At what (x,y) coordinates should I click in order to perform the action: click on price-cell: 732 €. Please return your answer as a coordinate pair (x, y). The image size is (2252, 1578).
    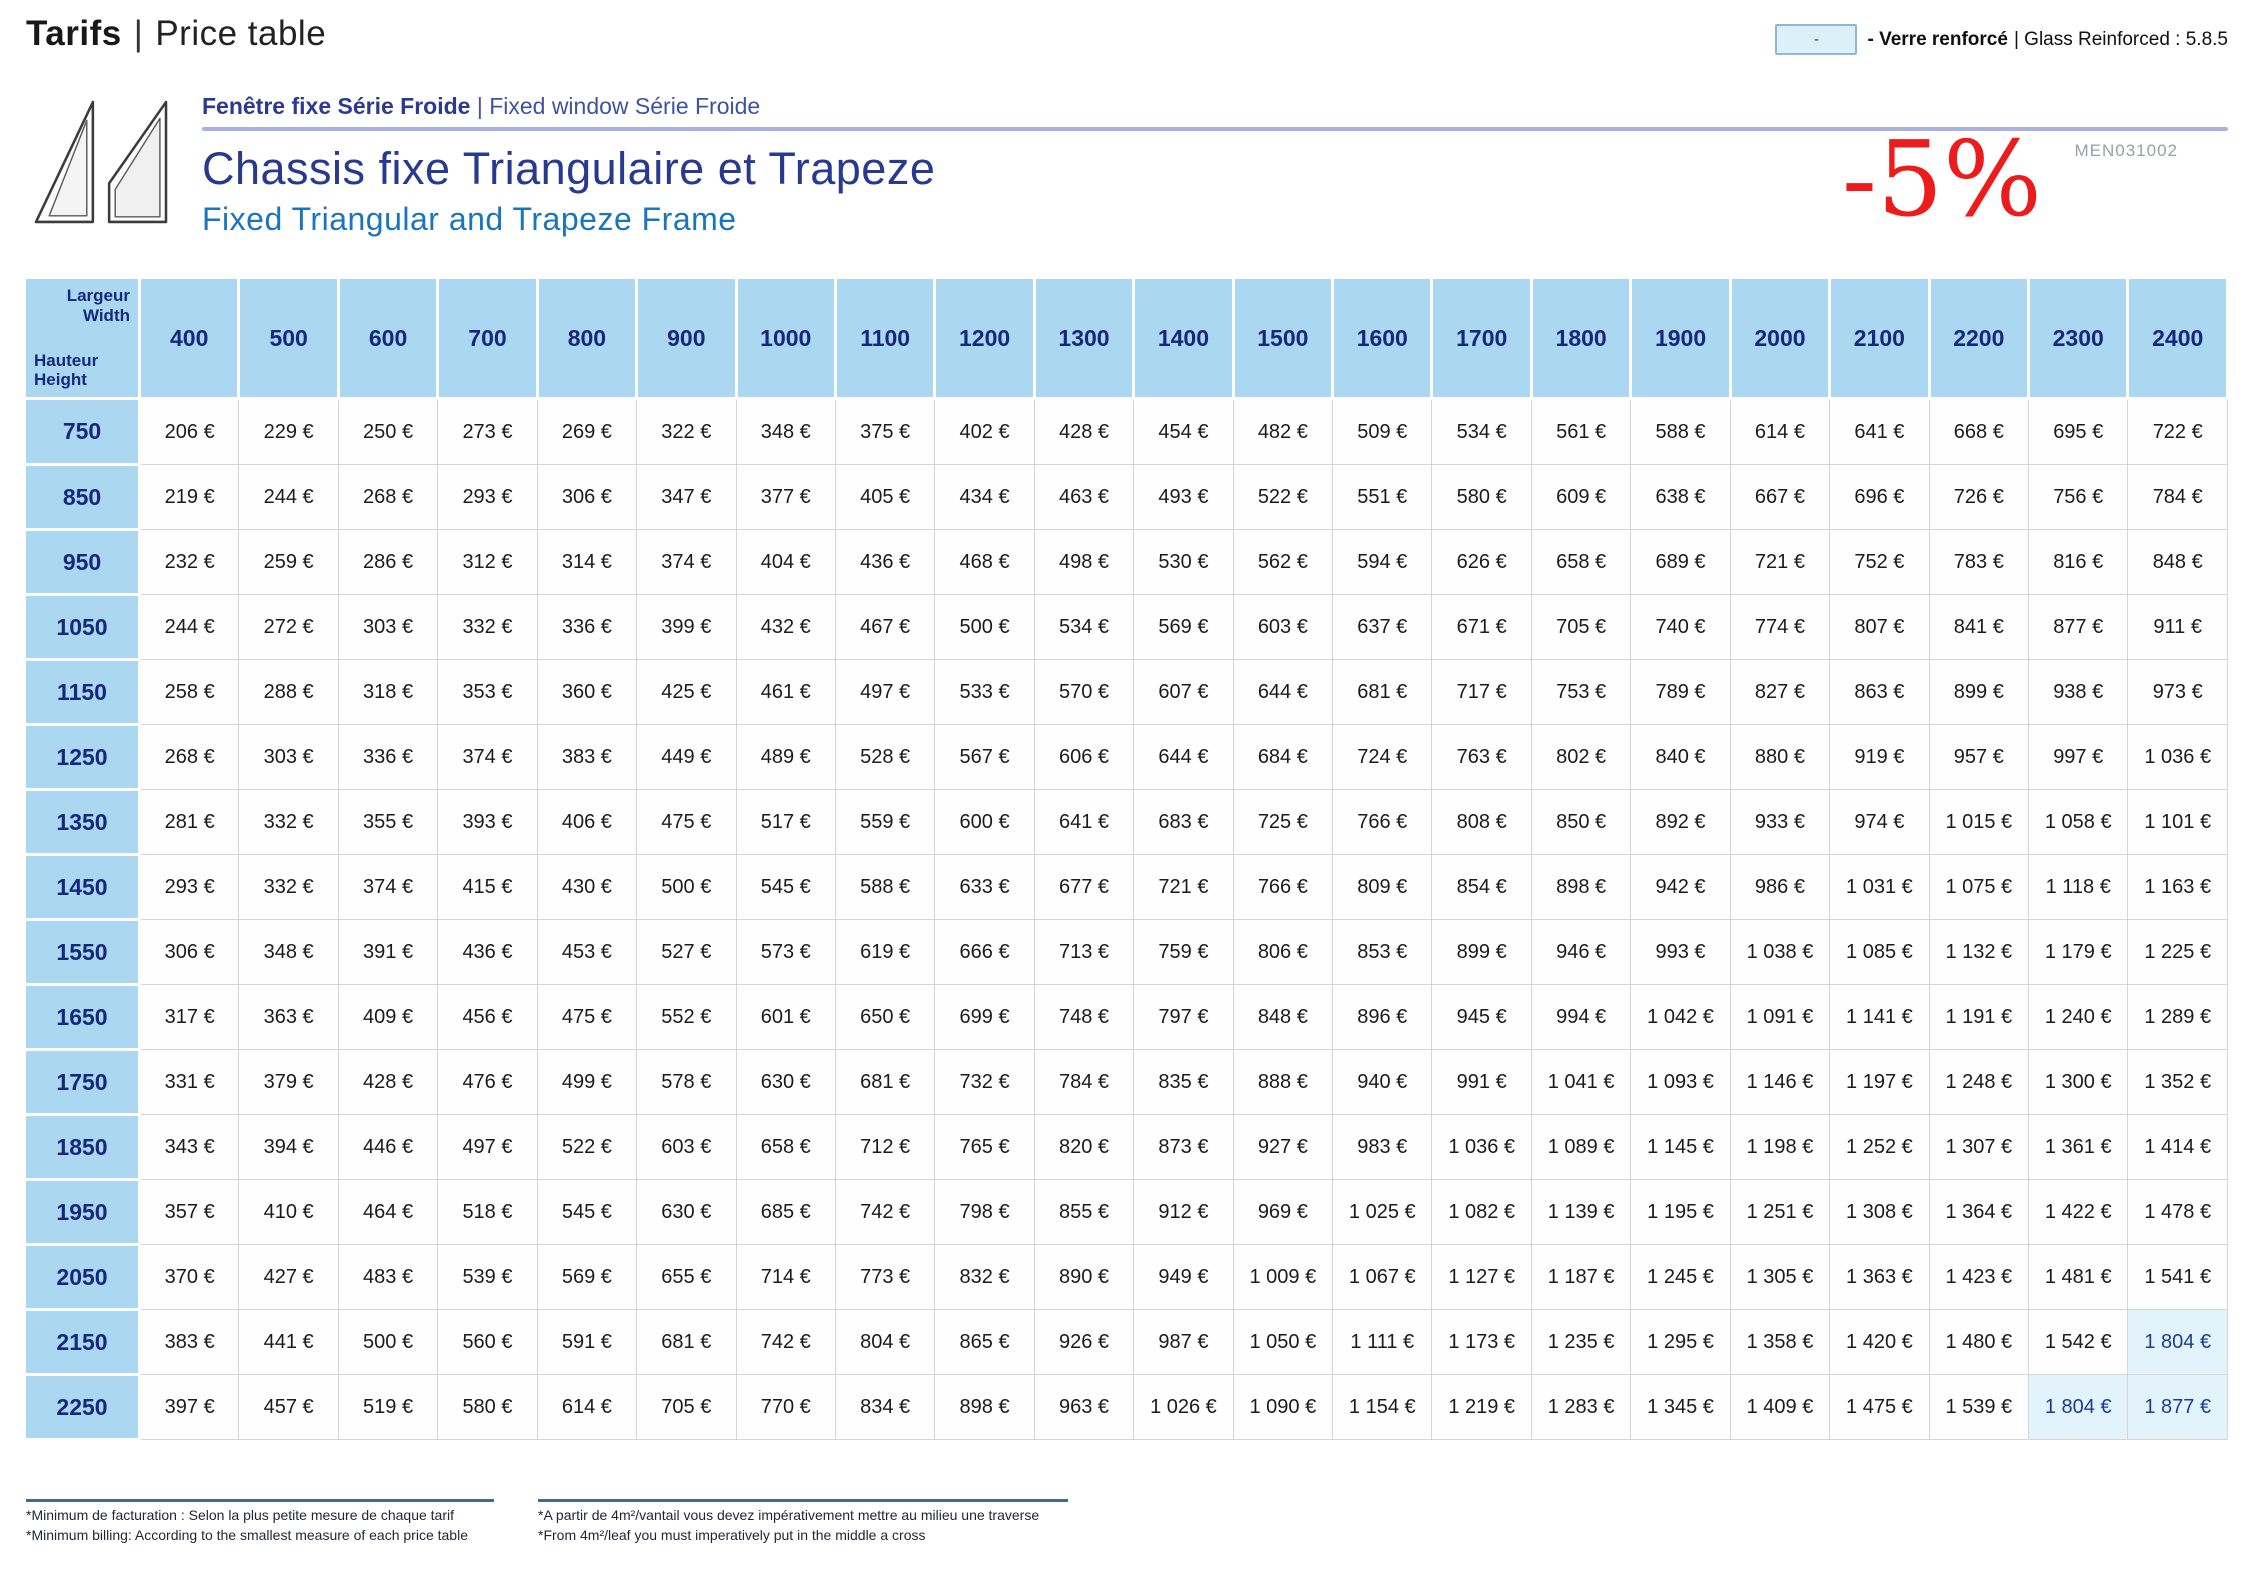
    Looking at the image, I should click on (984, 1082).